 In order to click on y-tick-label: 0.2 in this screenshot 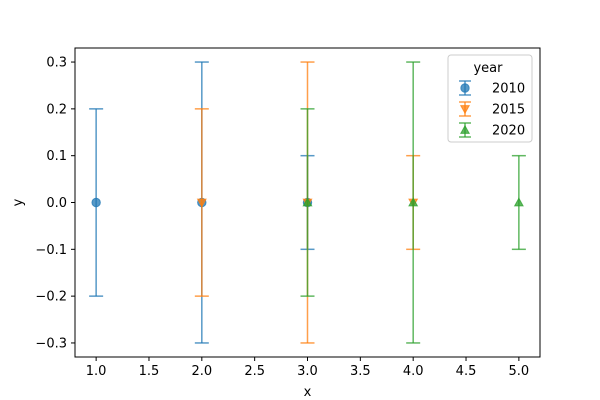, I will do `click(56, 109)`.